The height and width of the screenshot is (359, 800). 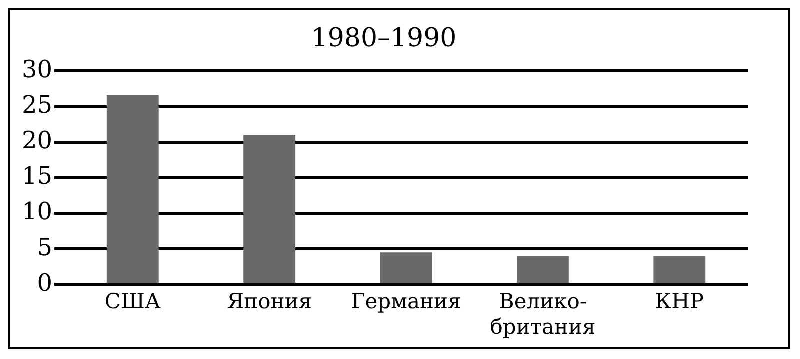 What do you see at coordinates (37, 212) in the screenshot?
I see `y-tick-label: 10` at bounding box center [37, 212].